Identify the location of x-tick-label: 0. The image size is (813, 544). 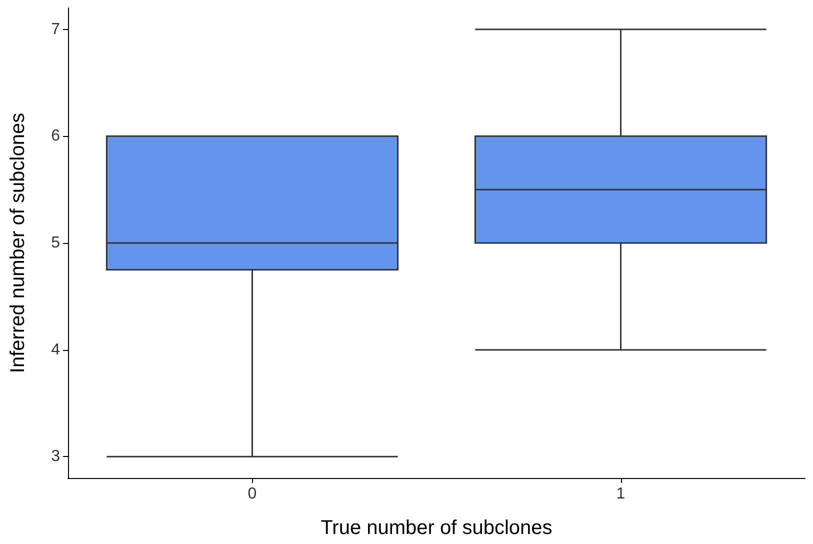
(252, 494).